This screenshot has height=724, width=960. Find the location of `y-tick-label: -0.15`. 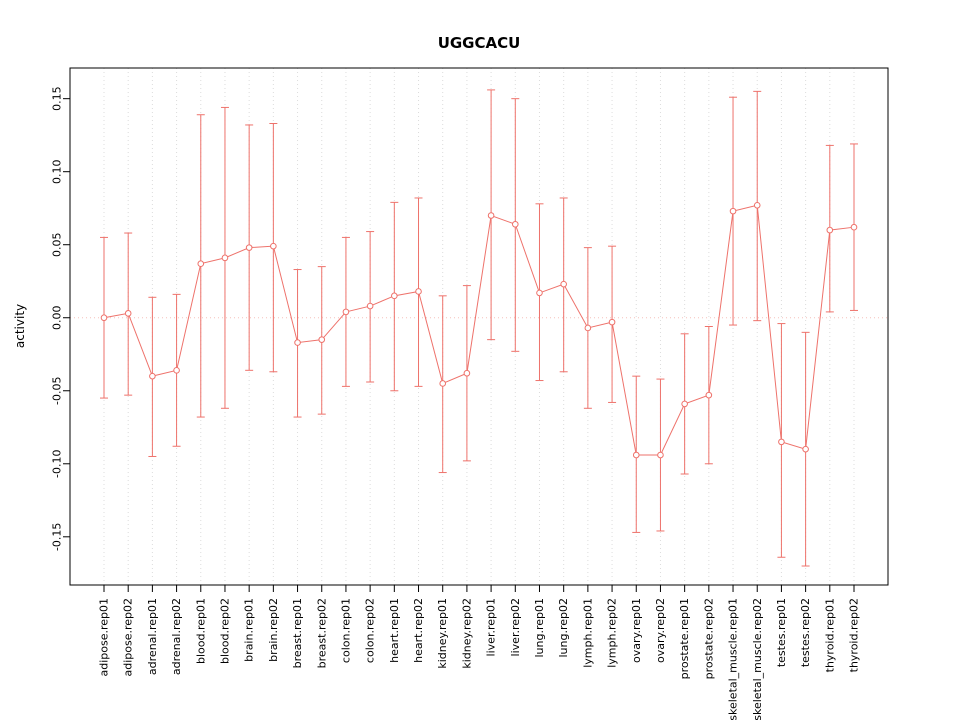

y-tick-label: -0.15 is located at coordinates (57, 537).